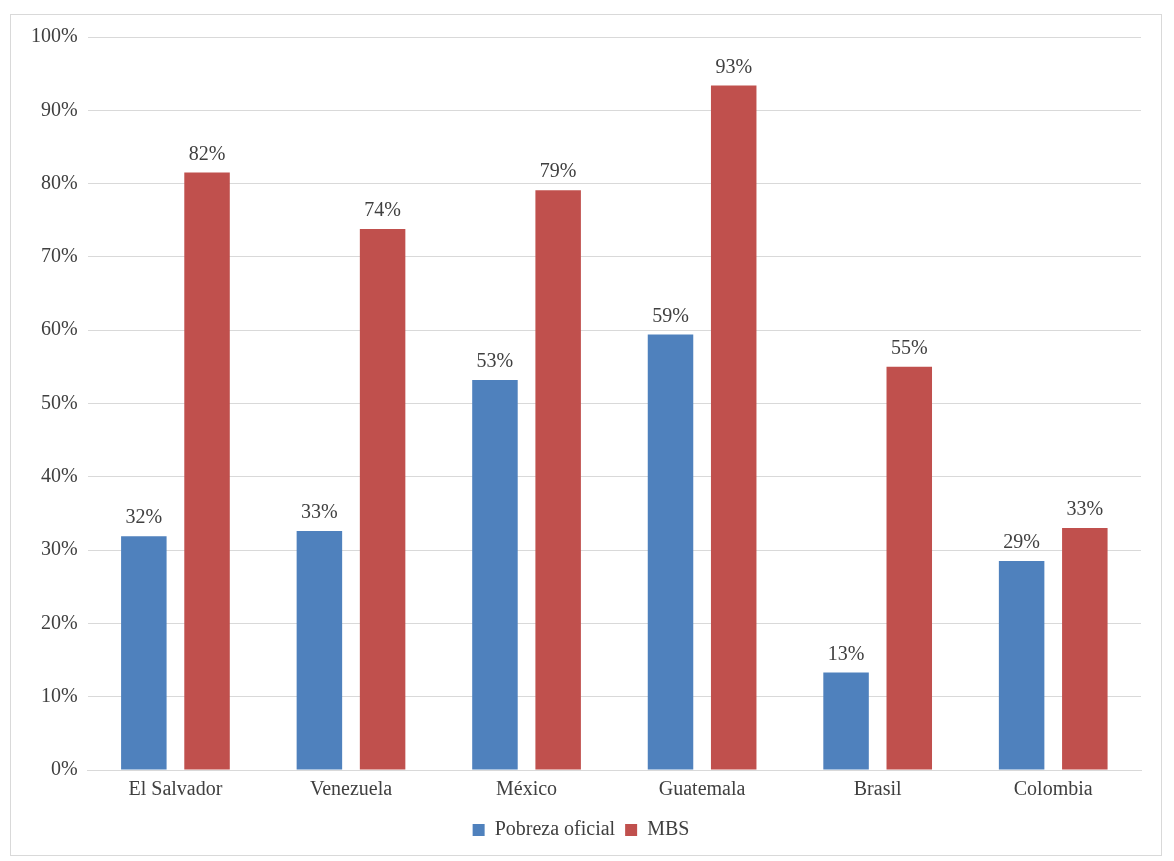 The width and height of the screenshot is (1174, 861). I want to click on data-label: 13%, so click(846, 652).